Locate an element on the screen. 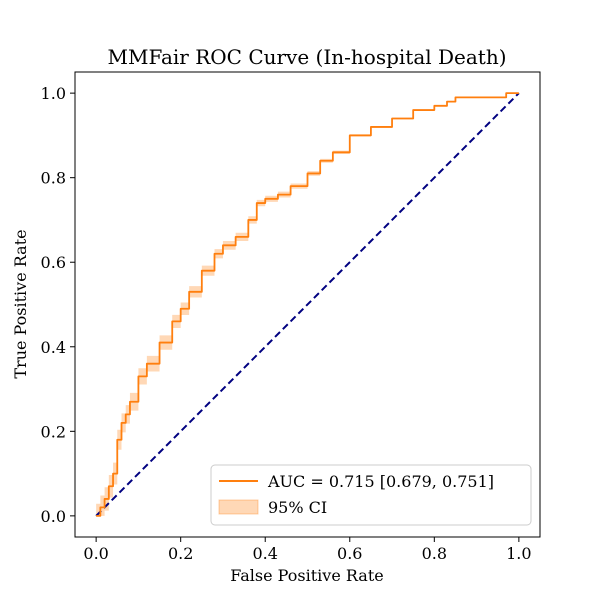 The width and height of the screenshot is (600, 600). y-tick-label: 0.8 is located at coordinates (53, 178).